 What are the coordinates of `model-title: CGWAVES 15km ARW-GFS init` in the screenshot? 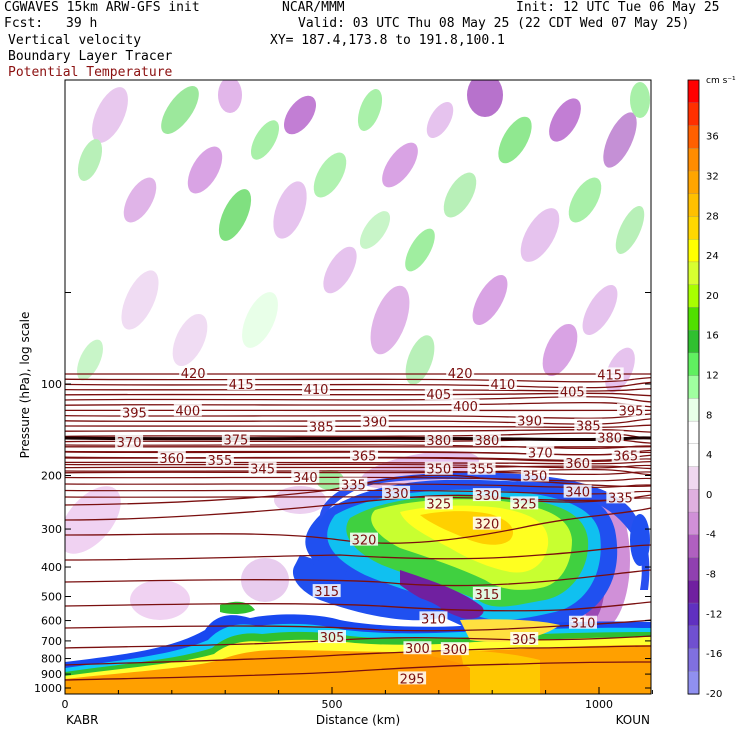 It's located at (102, 7).